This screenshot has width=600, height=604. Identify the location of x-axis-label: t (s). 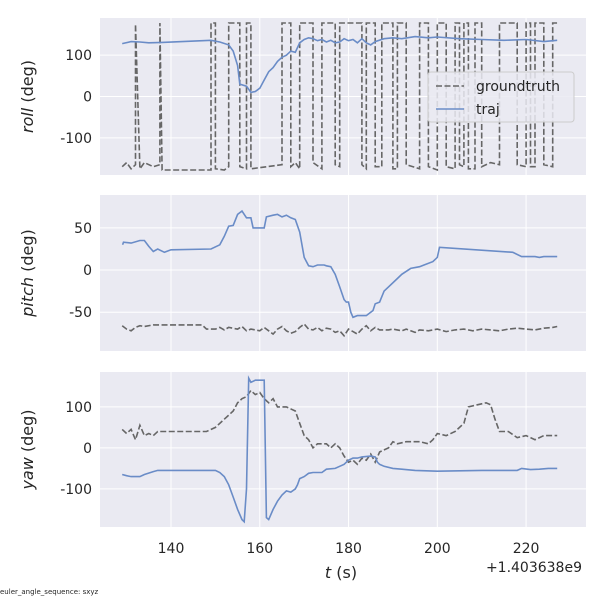
(341, 572).